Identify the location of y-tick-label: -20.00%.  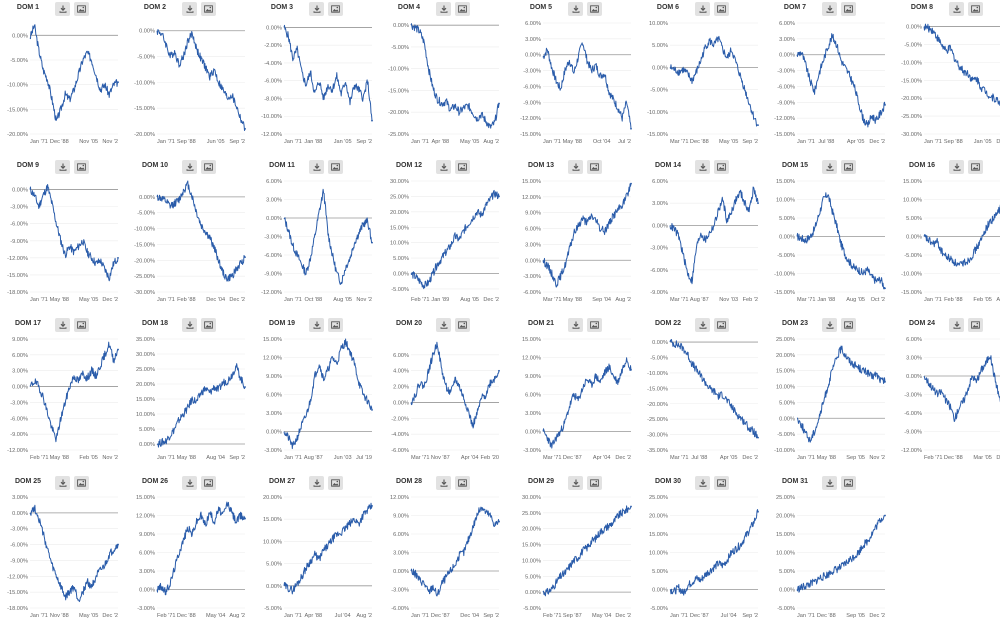
(398, 113).